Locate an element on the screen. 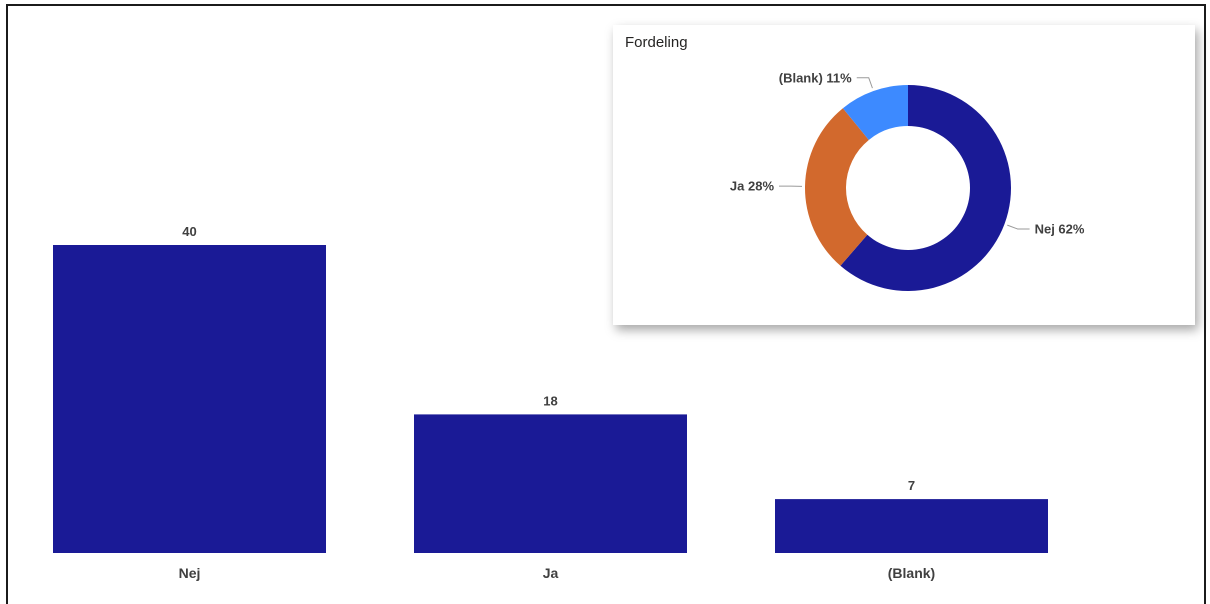 The width and height of the screenshot is (1210, 604). bar-value-label: 7 is located at coordinates (911, 485).